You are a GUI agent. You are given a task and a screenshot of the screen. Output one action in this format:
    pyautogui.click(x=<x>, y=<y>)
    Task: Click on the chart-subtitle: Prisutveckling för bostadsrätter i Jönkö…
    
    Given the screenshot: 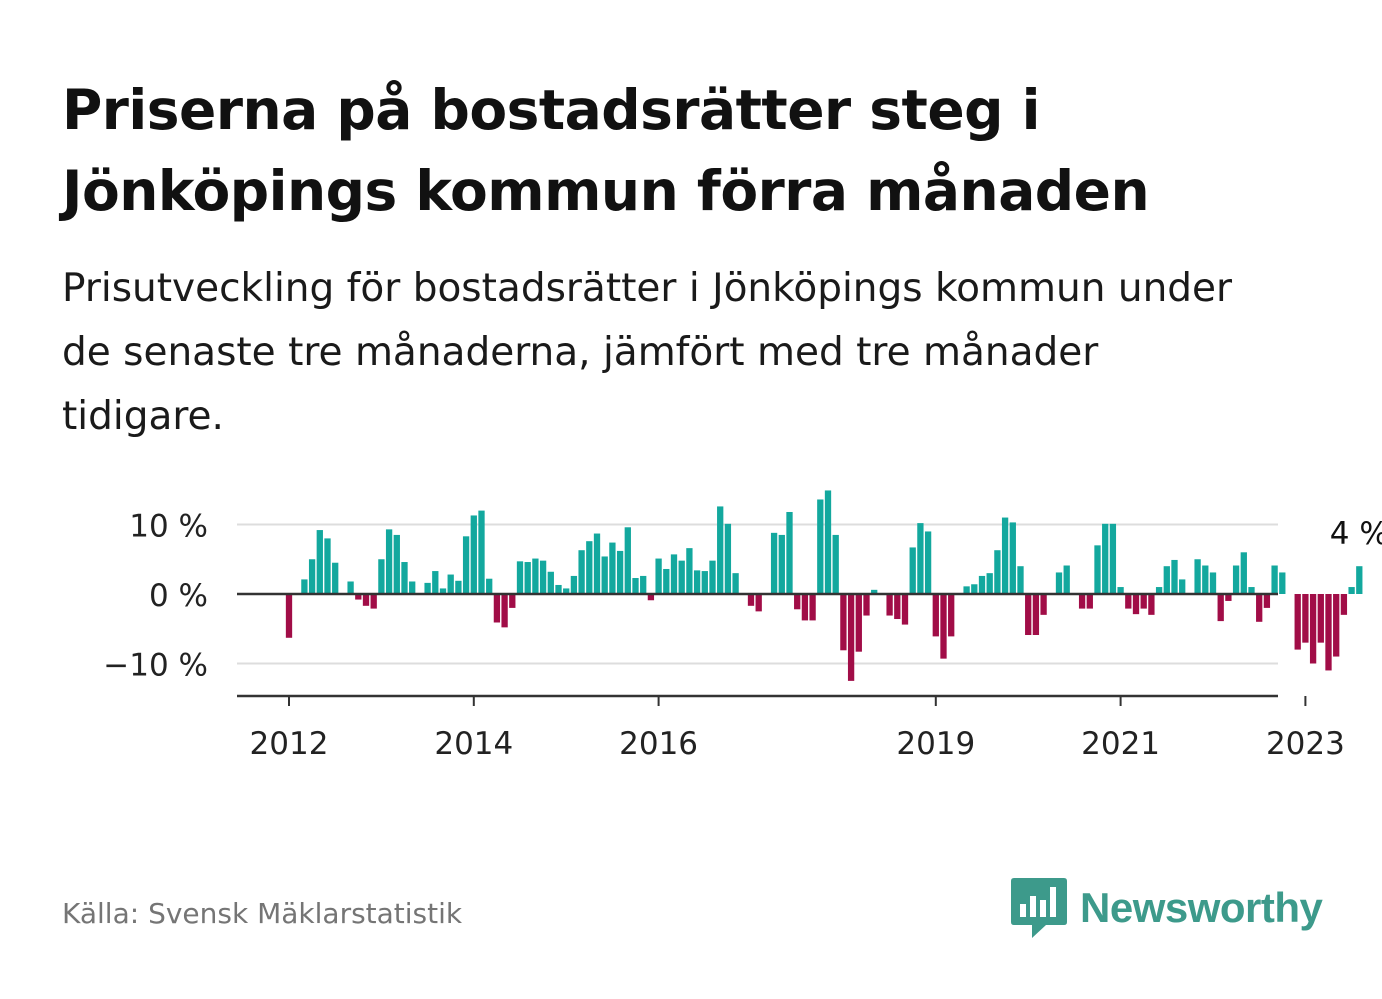 What is the action you would take?
    pyautogui.click(x=647, y=352)
    